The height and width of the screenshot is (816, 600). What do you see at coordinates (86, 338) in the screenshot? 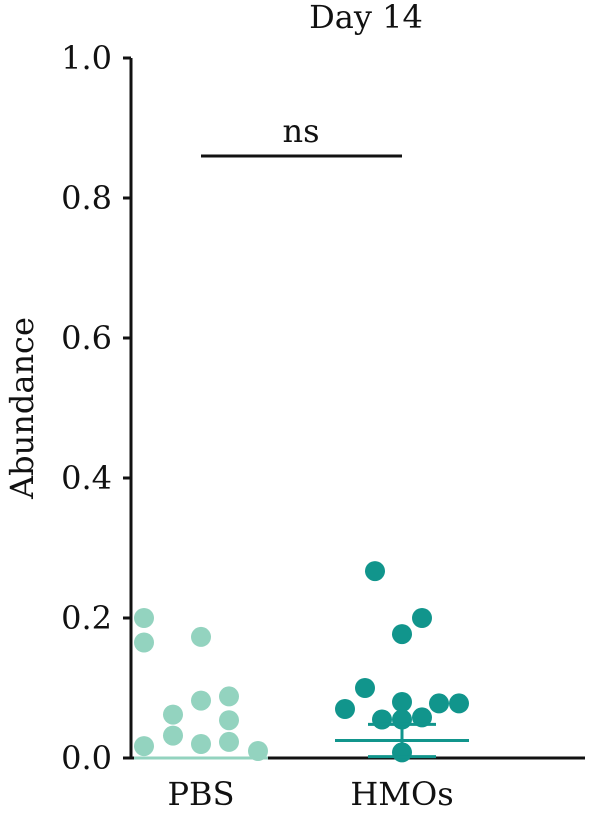
I see `y-tick-label: 0.6` at bounding box center [86, 338].